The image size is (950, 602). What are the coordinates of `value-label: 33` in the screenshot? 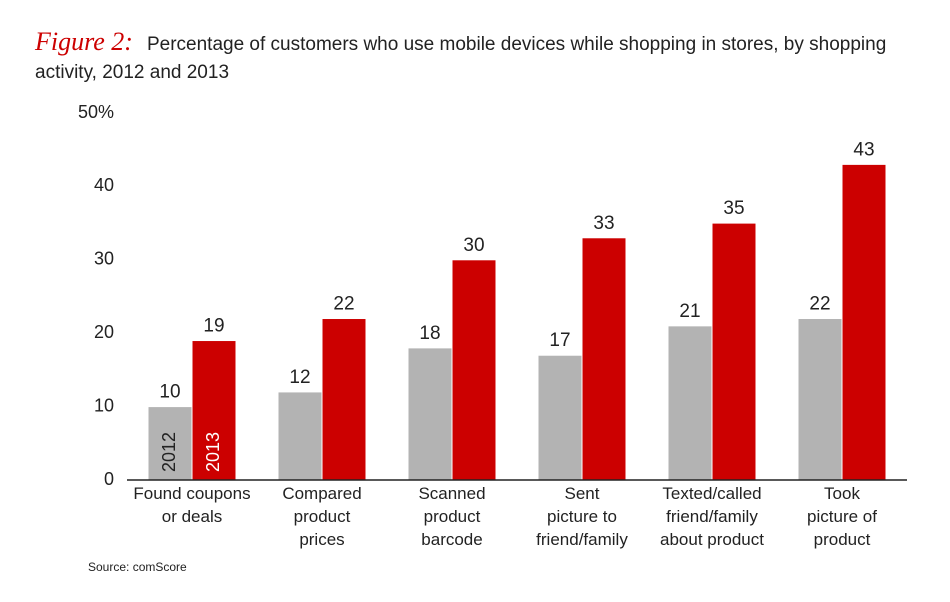 It's located at (603, 223).